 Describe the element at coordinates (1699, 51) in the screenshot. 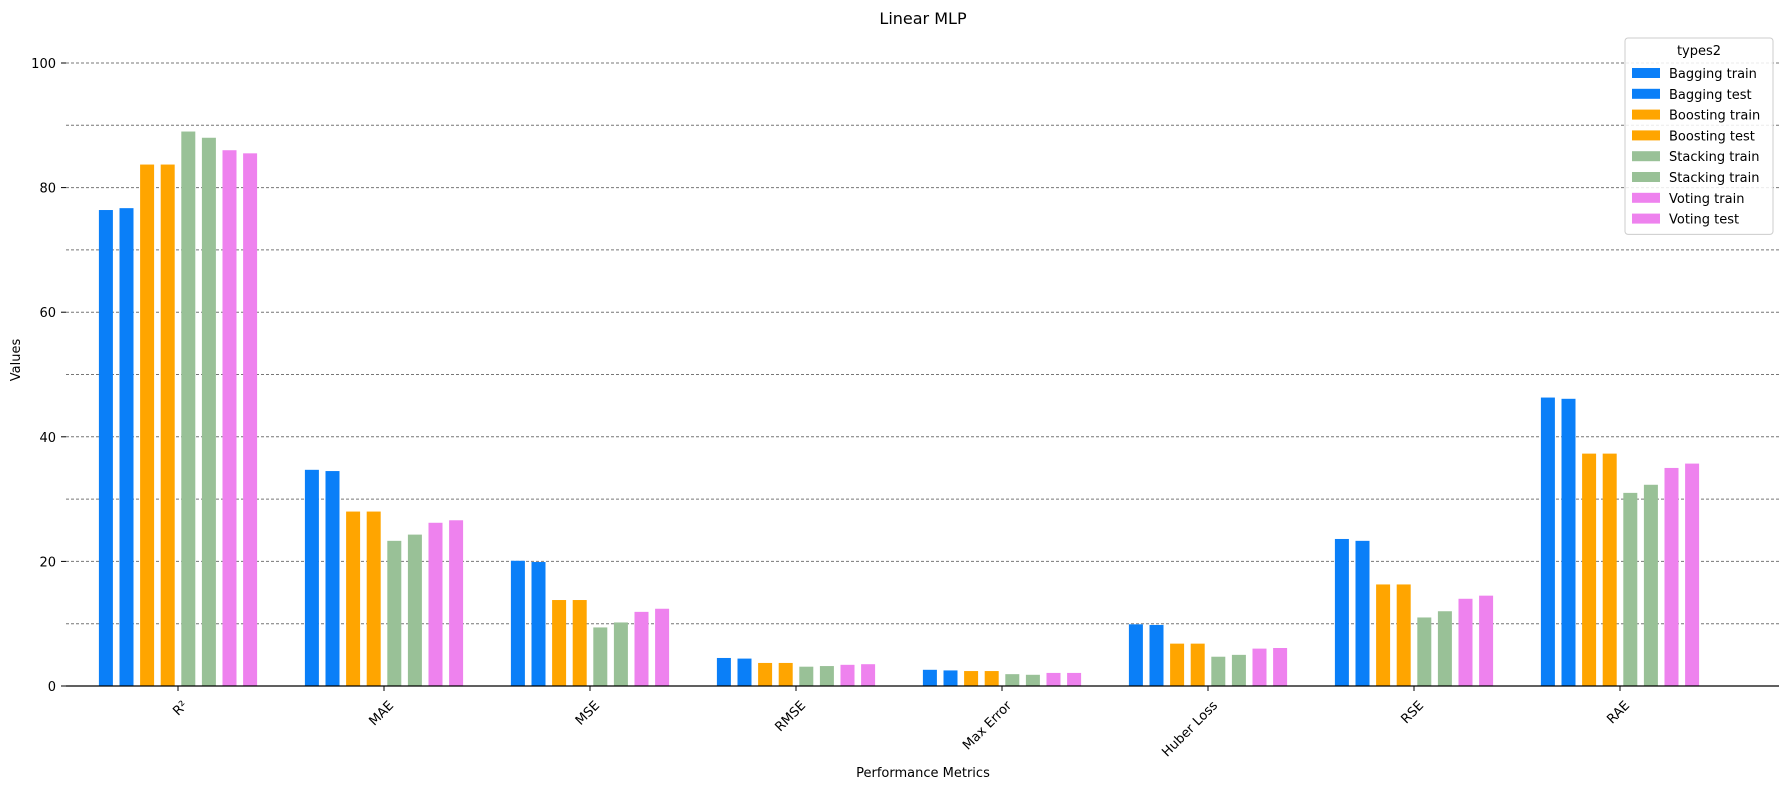

I see `legend-title: types2` at that location.